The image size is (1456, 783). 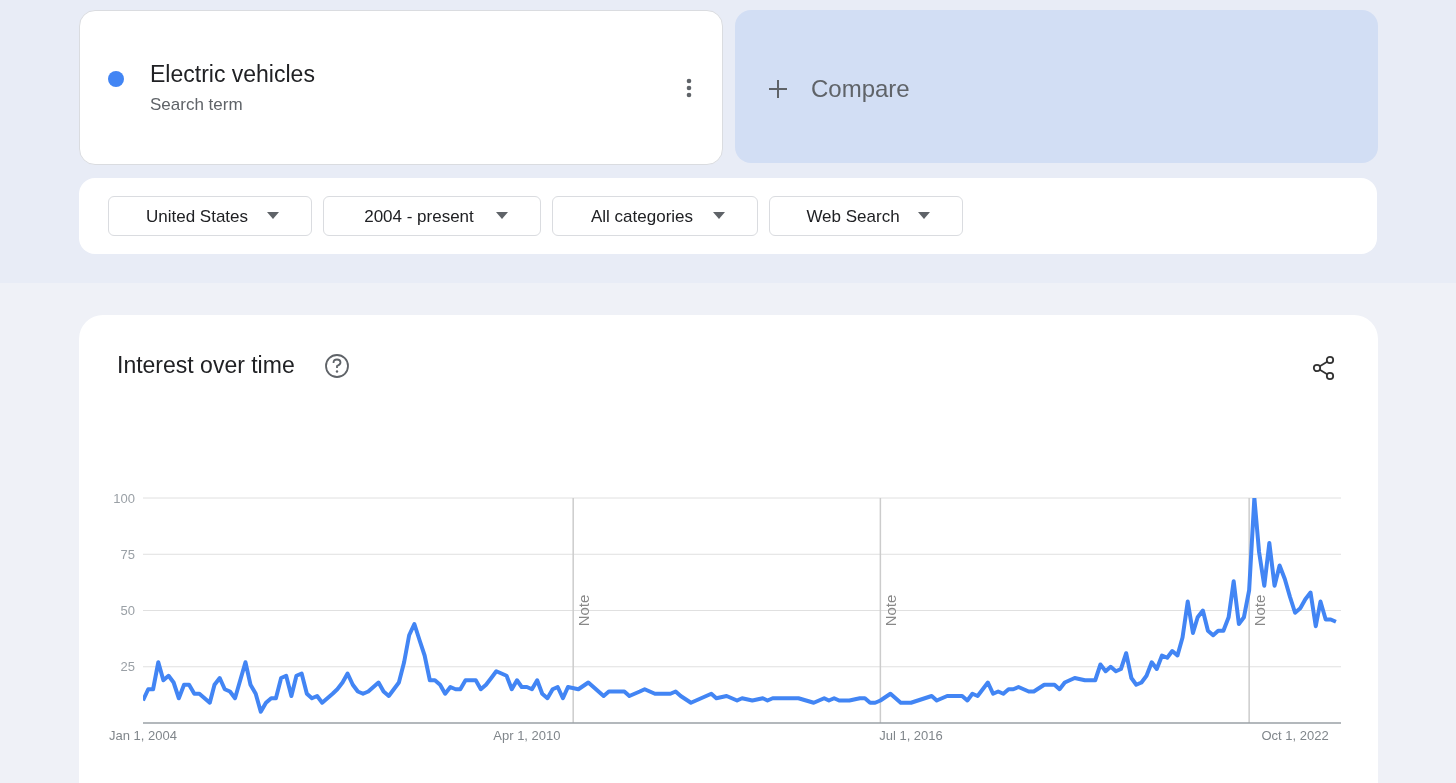 I want to click on x-tick-label: Jul 1, 2016, so click(x=911, y=736).